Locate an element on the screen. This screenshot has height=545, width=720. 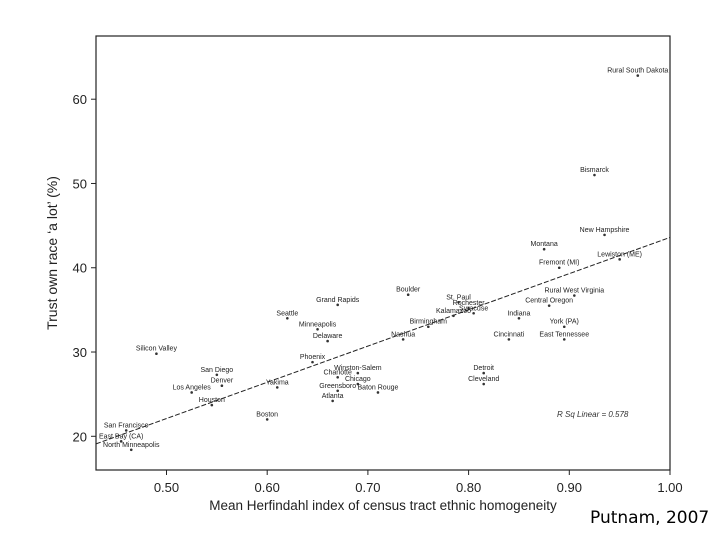
point-label: Indiana is located at coordinates (518, 313).